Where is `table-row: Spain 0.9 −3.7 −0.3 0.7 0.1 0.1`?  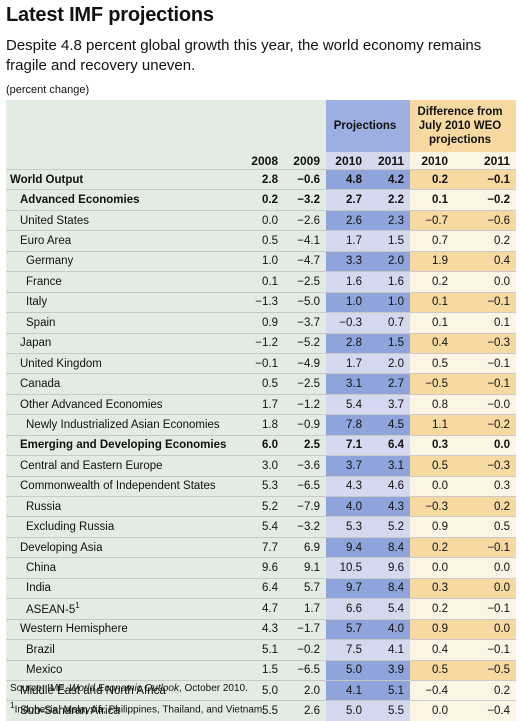
table-row: Spain 0.9 −3.7 −0.3 0.7 0.1 0.1 is located at coordinates (261, 323).